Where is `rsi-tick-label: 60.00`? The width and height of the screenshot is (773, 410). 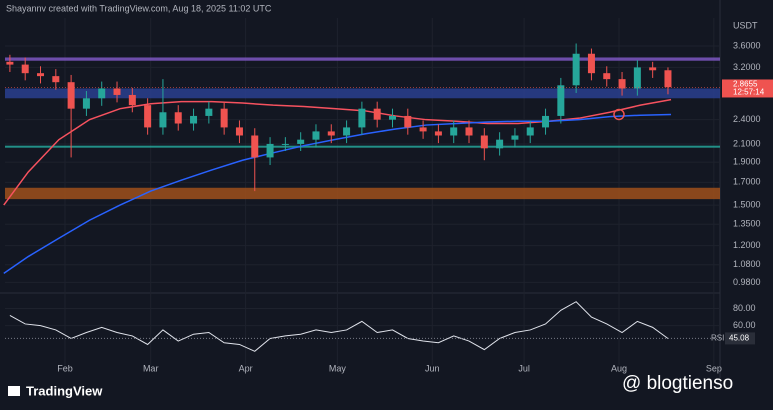 rsi-tick-label: 60.00 is located at coordinates (744, 325).